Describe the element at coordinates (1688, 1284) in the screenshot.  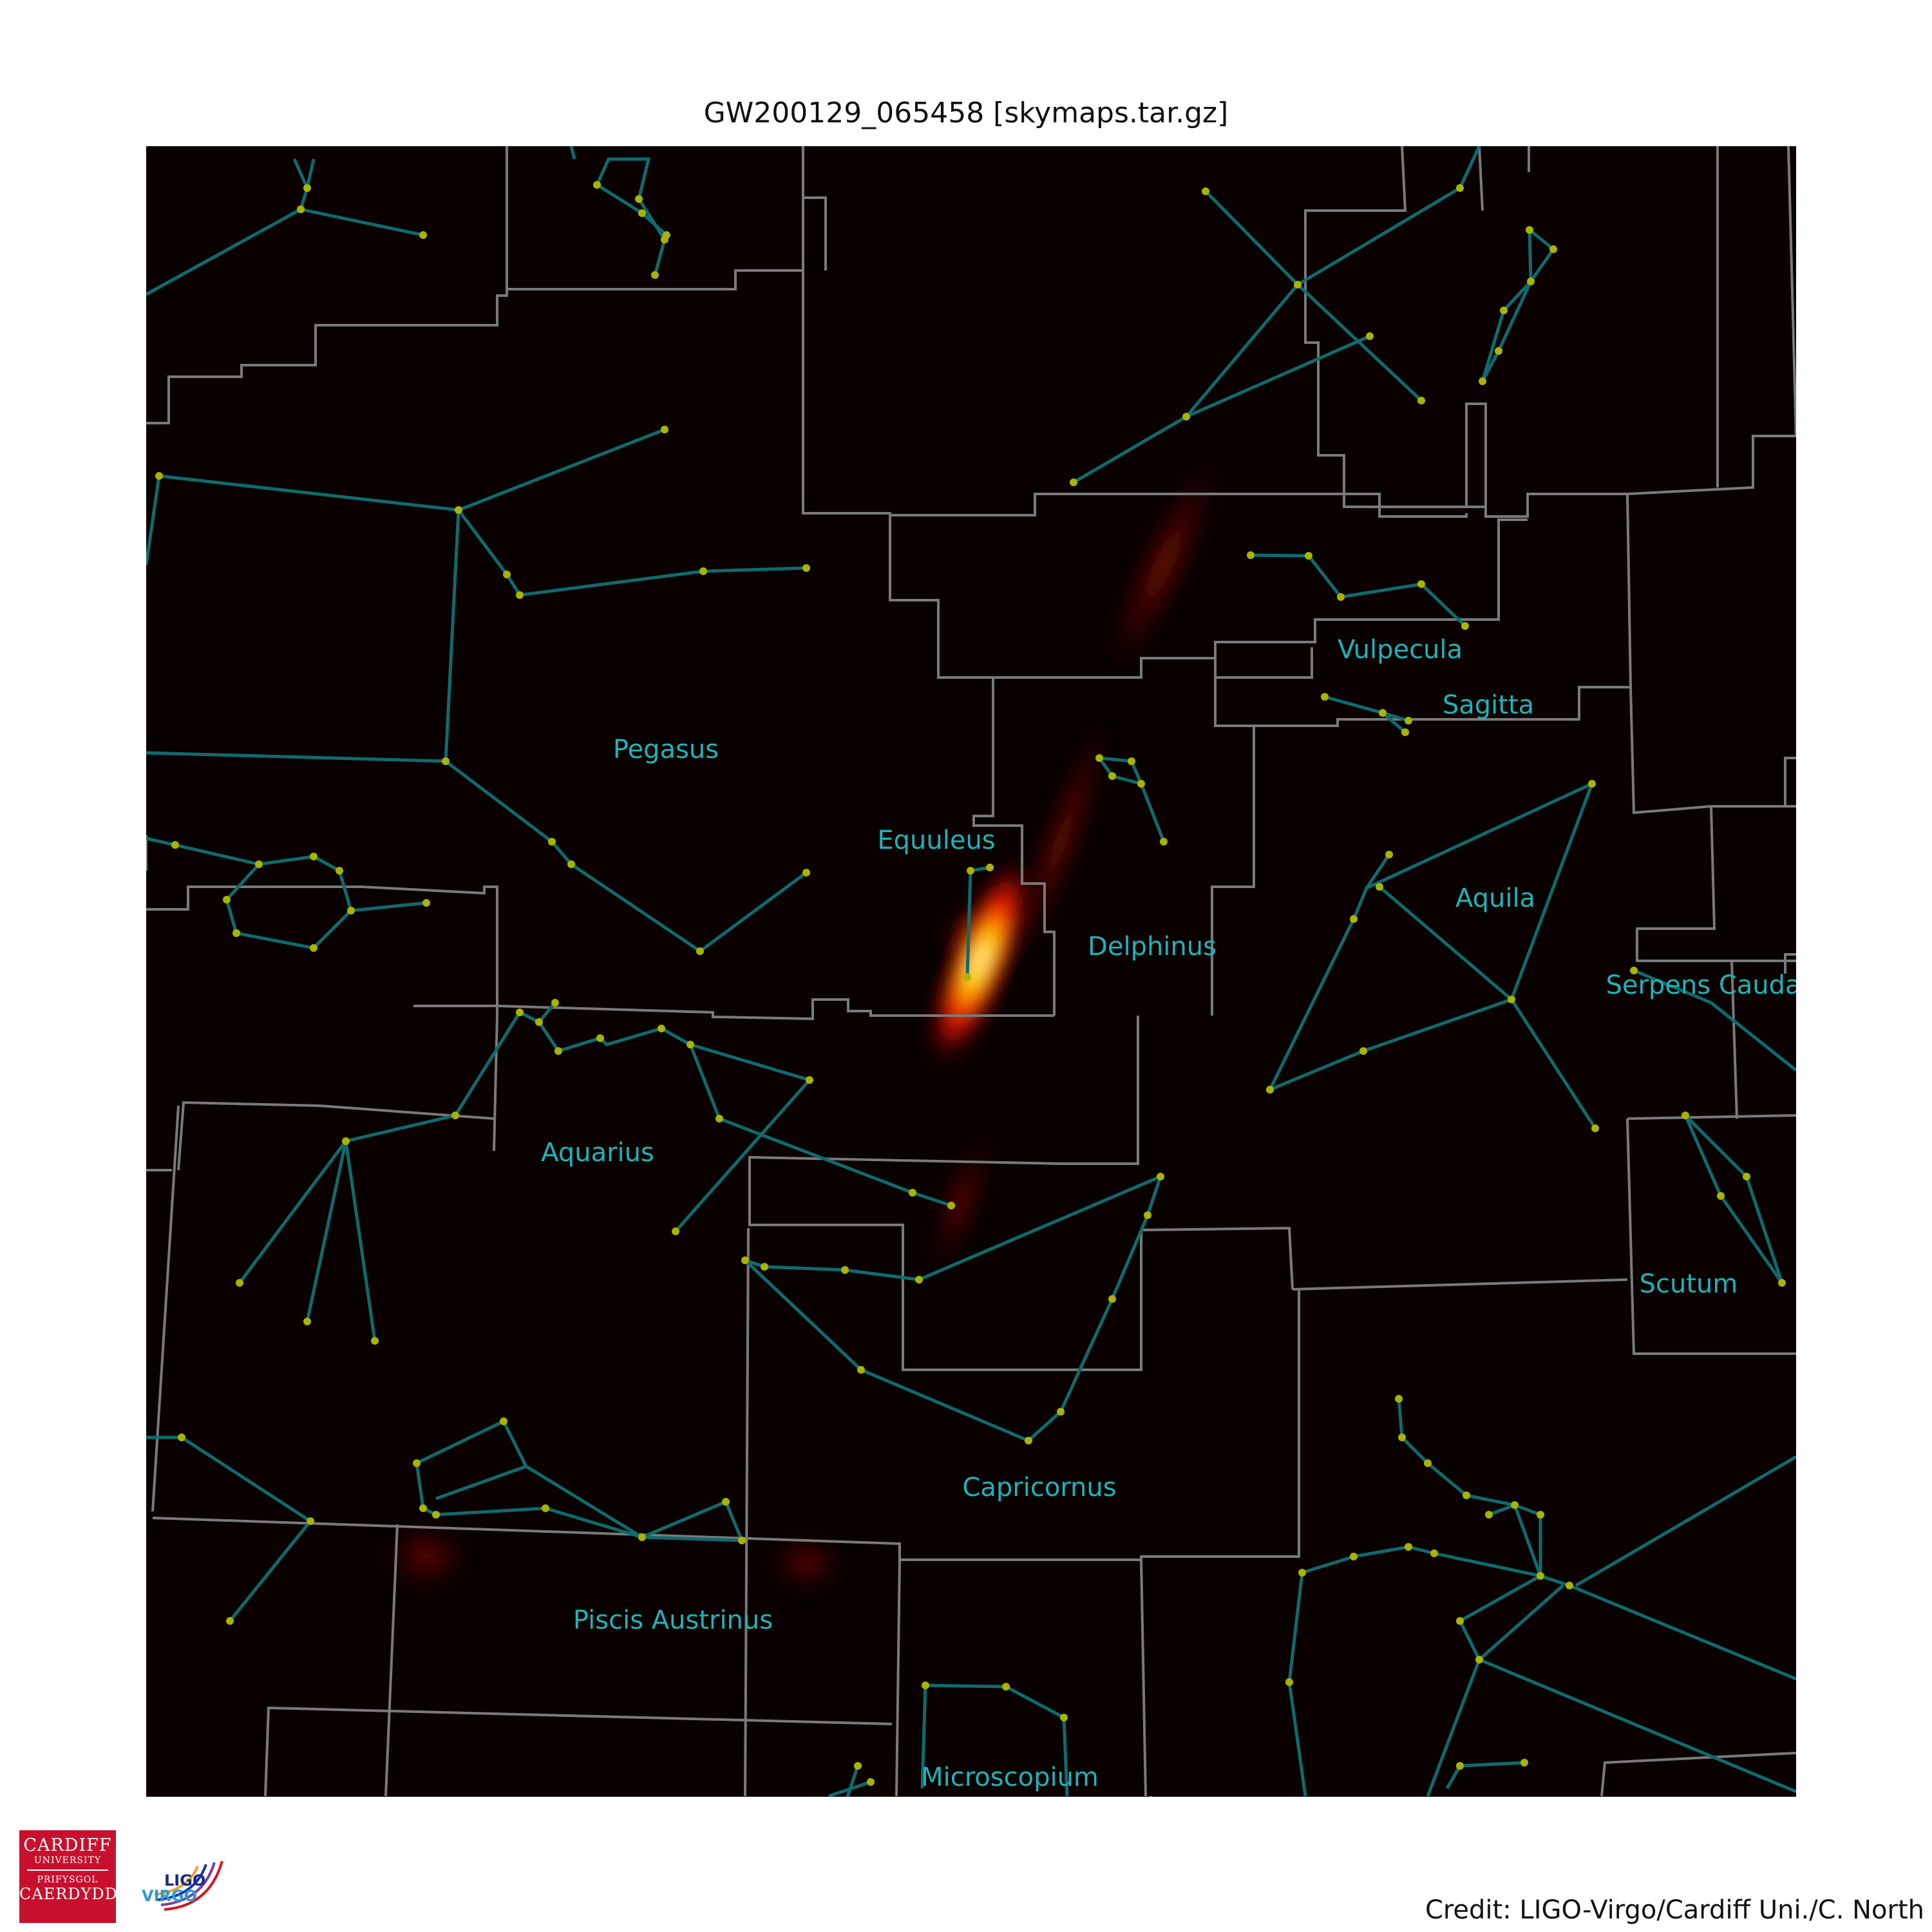
I see `label-scutum: Scutum` at that location.